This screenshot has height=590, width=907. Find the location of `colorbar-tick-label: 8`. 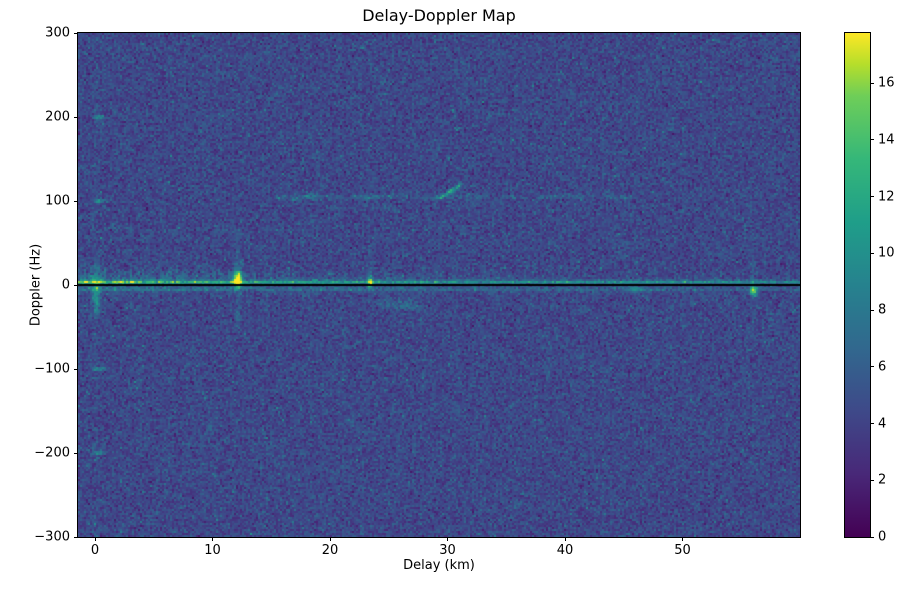

colorbar-tick-label: 8 is located at coordinates (882, 310).